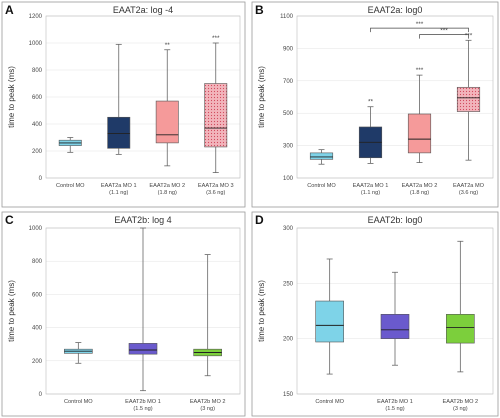 Image resolution: width=500 pixels, height=418 pixels. Describe the element at coordinates (288, 82) in the screenshot. I see `y-tick-label: 700` at that location.